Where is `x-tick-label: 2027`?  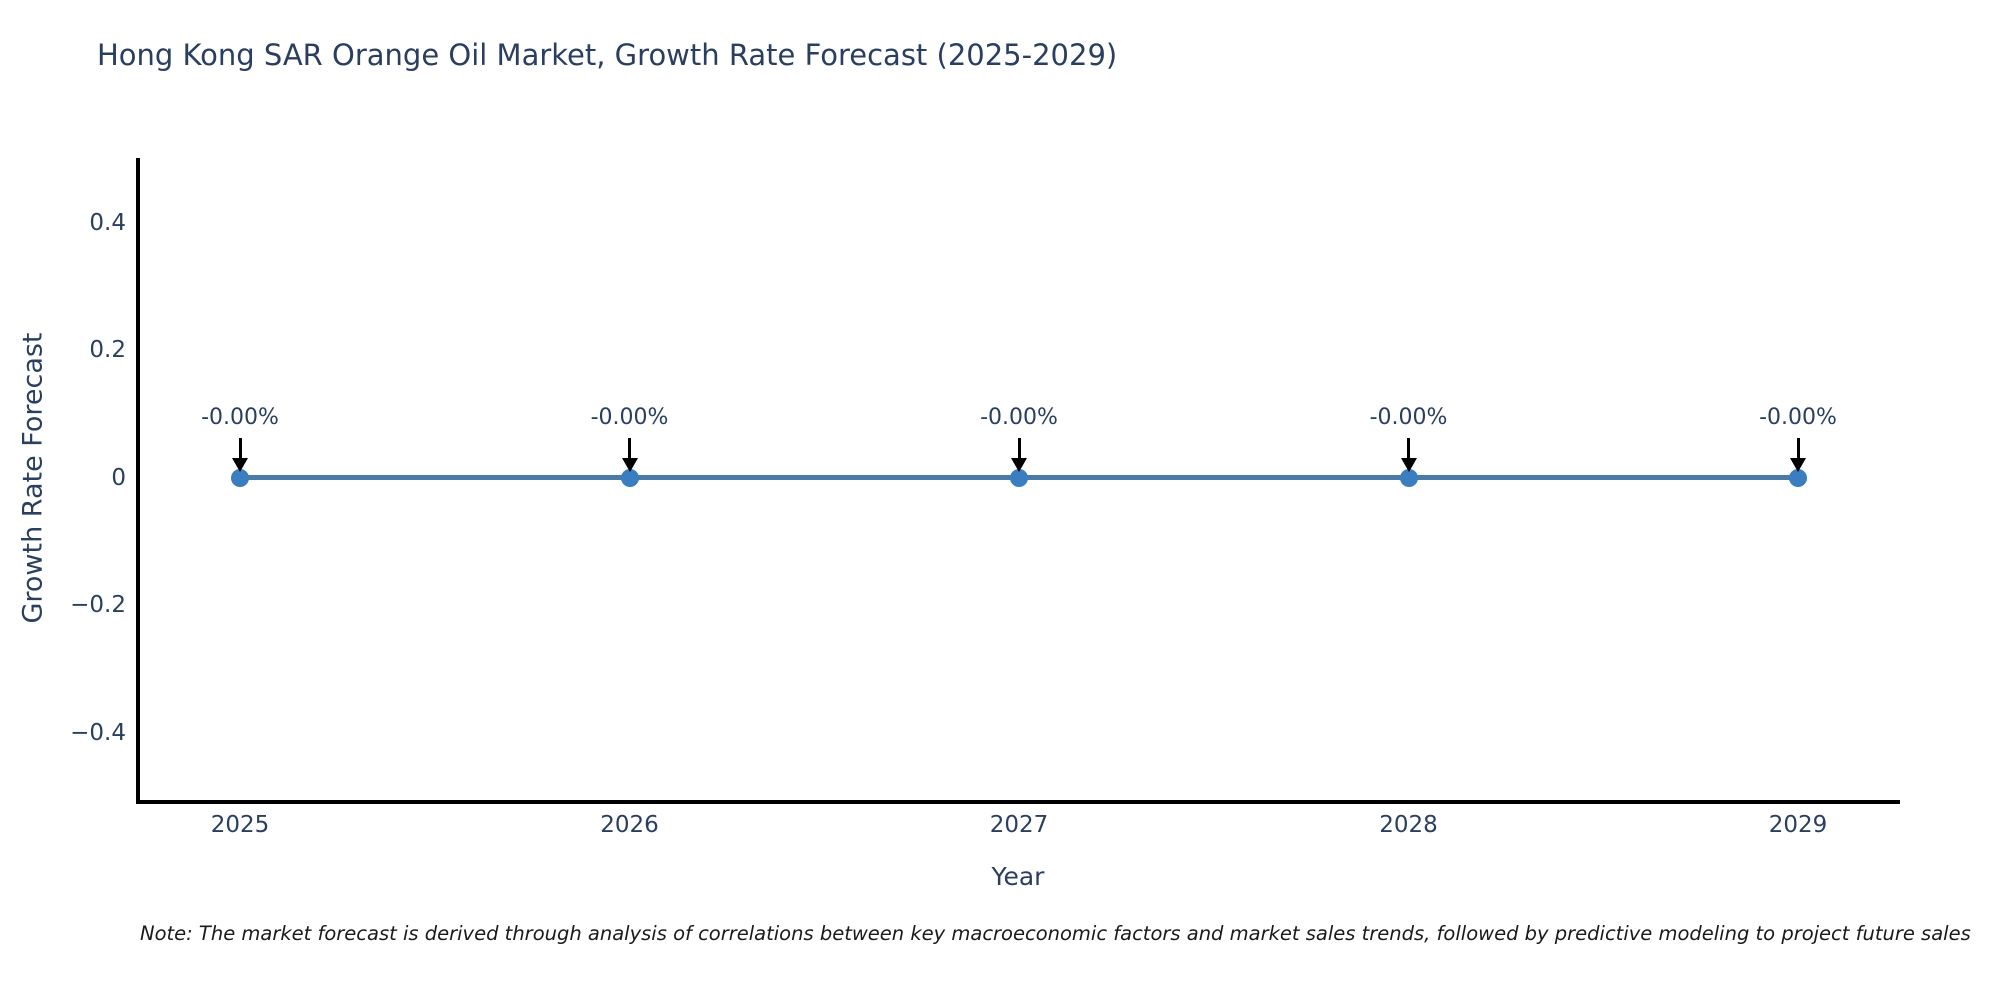 x-tick-label: 2027 is located at coordinates (1019, 825).